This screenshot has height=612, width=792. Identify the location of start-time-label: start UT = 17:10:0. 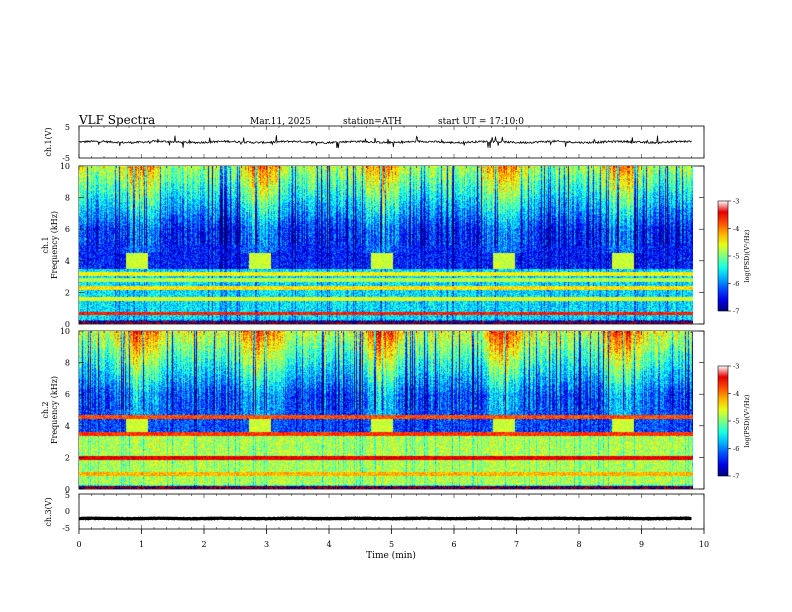
(481, 122).